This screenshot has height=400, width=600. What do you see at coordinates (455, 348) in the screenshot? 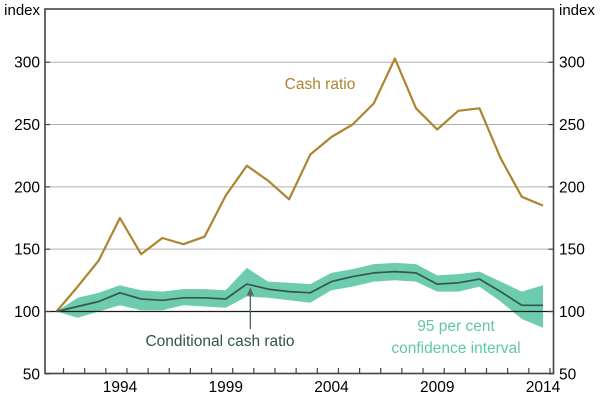
I see `confidence-interval-label-line2: confidence interval` at bounding box center [455, 348].